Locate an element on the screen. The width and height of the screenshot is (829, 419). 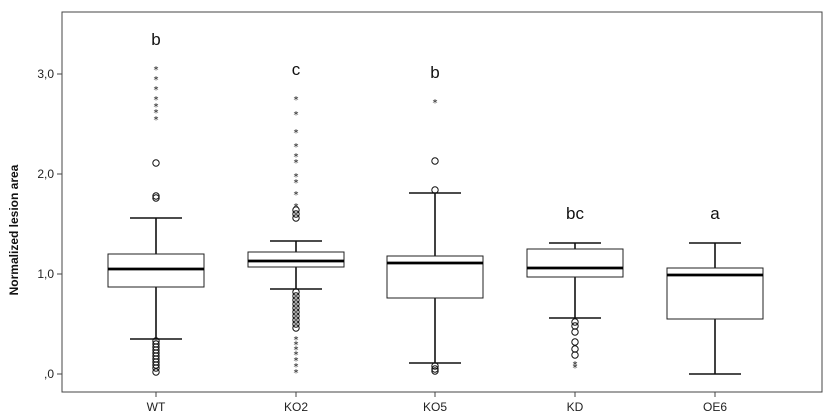
y-axis-title: Normalized lesion area is located at coordinates (14, 229).